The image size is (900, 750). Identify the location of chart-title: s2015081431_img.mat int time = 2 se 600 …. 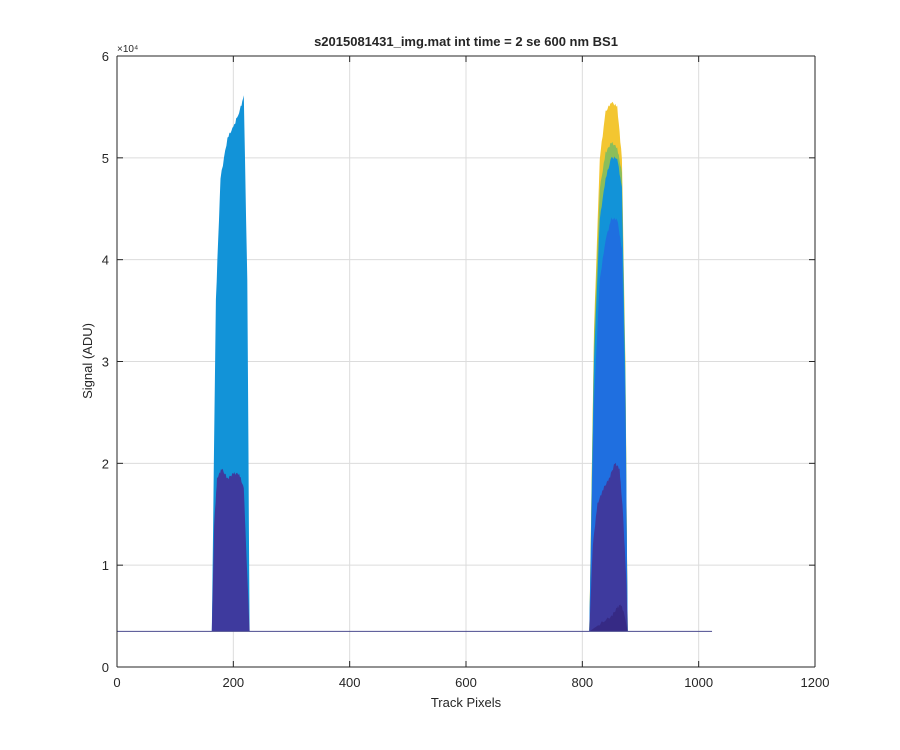
(466, 41).